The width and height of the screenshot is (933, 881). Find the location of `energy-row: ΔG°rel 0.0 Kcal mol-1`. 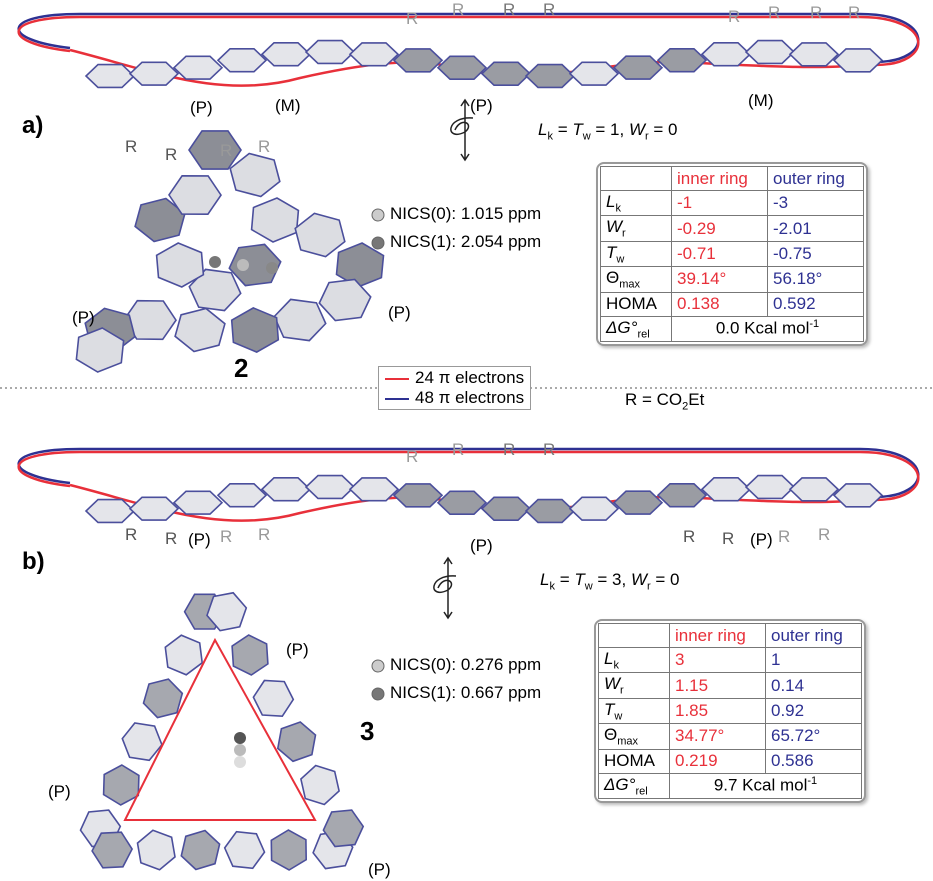

energy-row: ΔG°rel 0.0 Kcal mol-1 is located at coordinates (732, 328).